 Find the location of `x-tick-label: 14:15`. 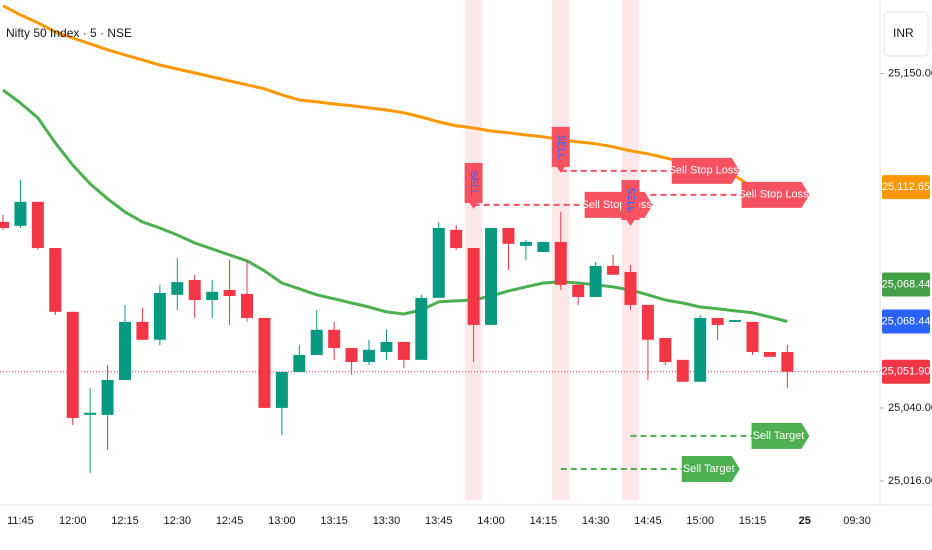

x-tick-label: 14:15 is located at coordinates (544, 521).